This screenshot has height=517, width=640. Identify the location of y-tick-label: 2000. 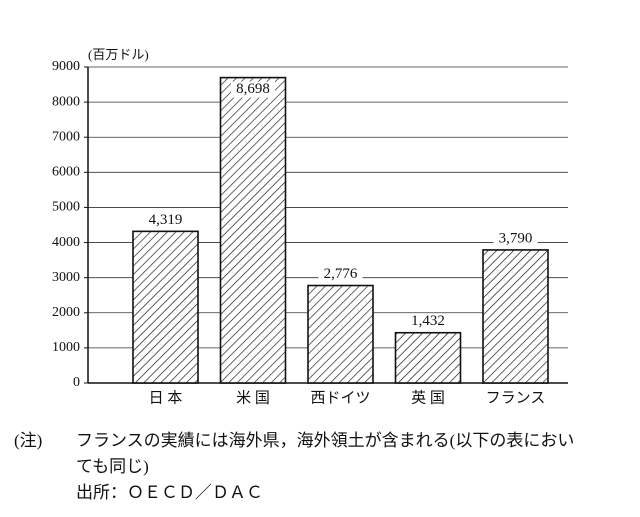
(66, 312).